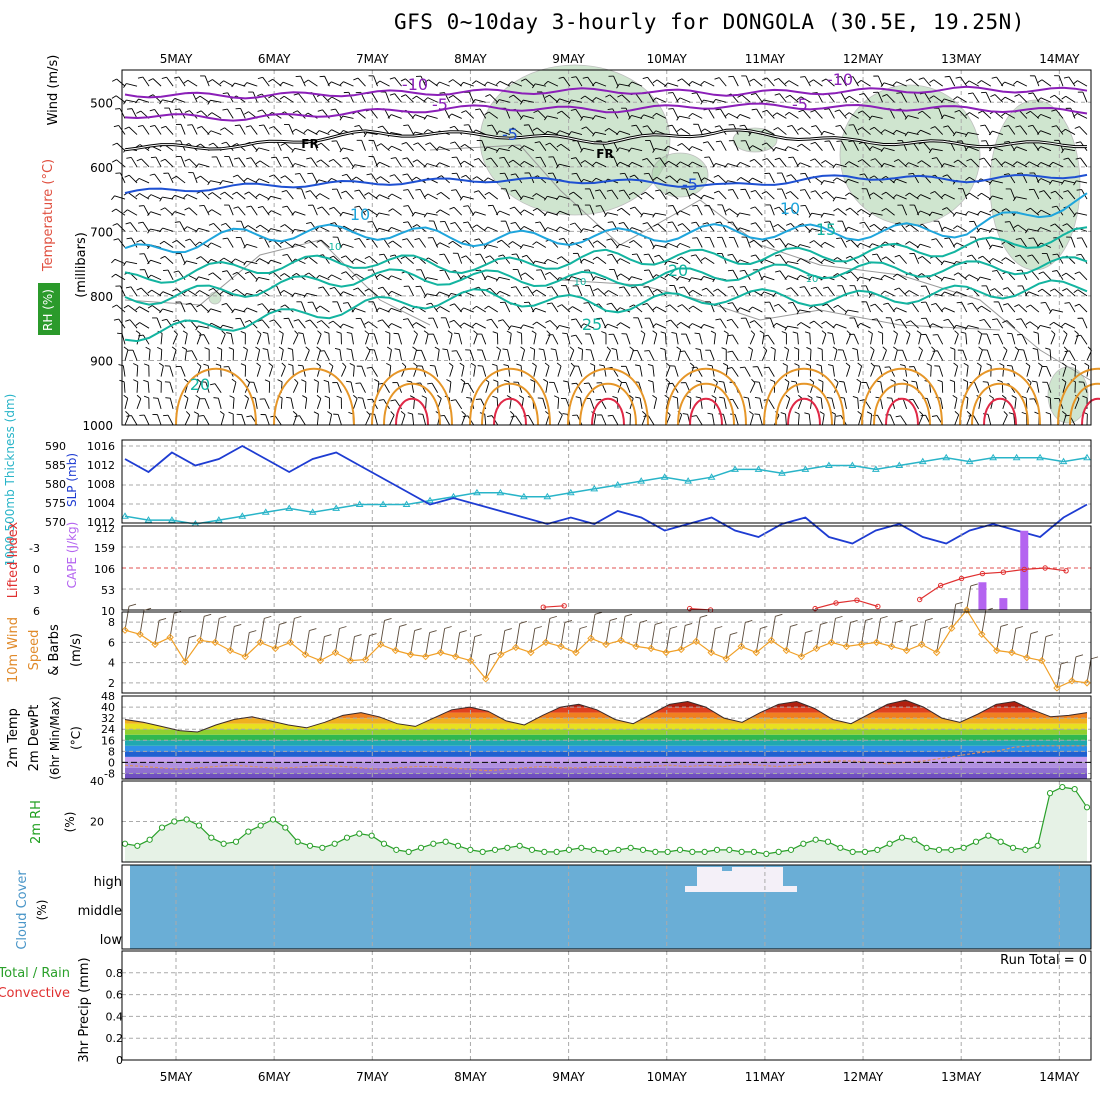 The image size is (1100, 1100). What do you see at coordinates (101, 484) in the screenshot?
I see `slp-tick: 1008` at bounding box center [101, 484].